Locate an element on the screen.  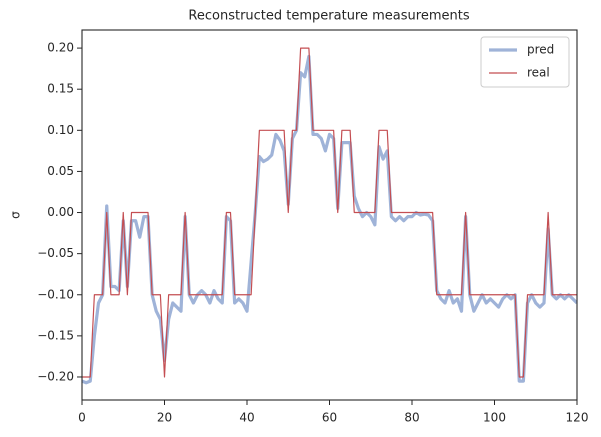
legend-label: pred is located at coordinates (540, 50).